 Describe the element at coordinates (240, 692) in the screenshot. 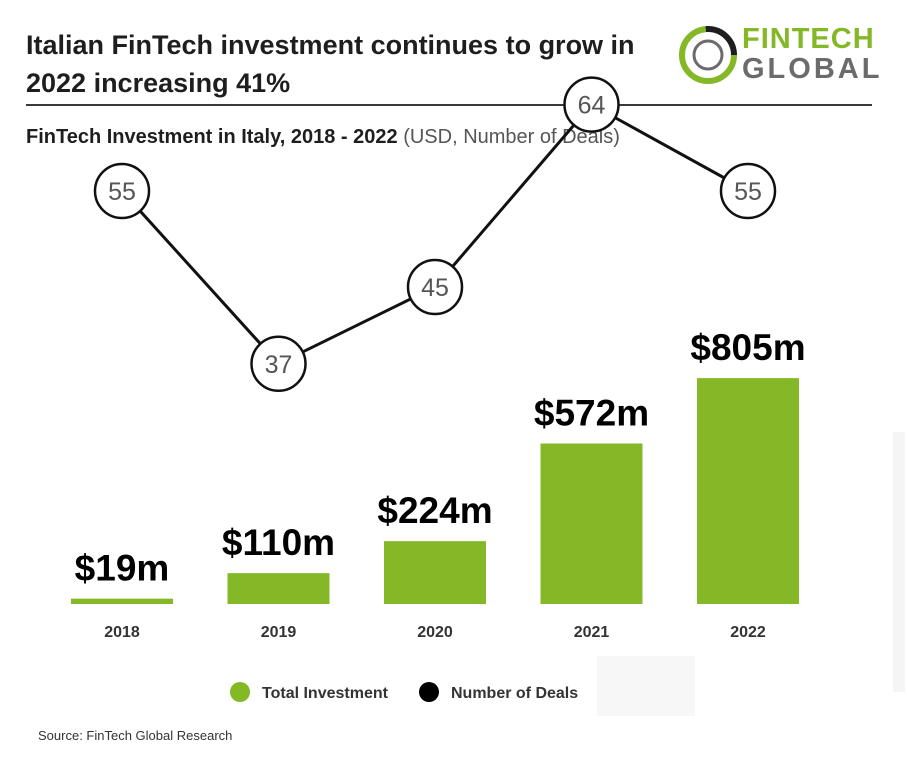

I see `legend-swatch-investment` at that location.